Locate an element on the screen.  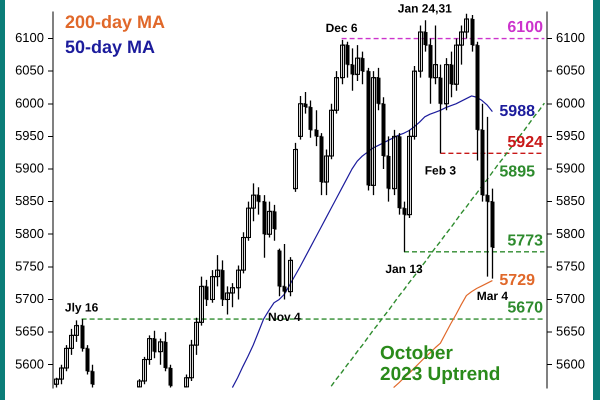
data-label: 5895 is located at coordinates (517, 172).